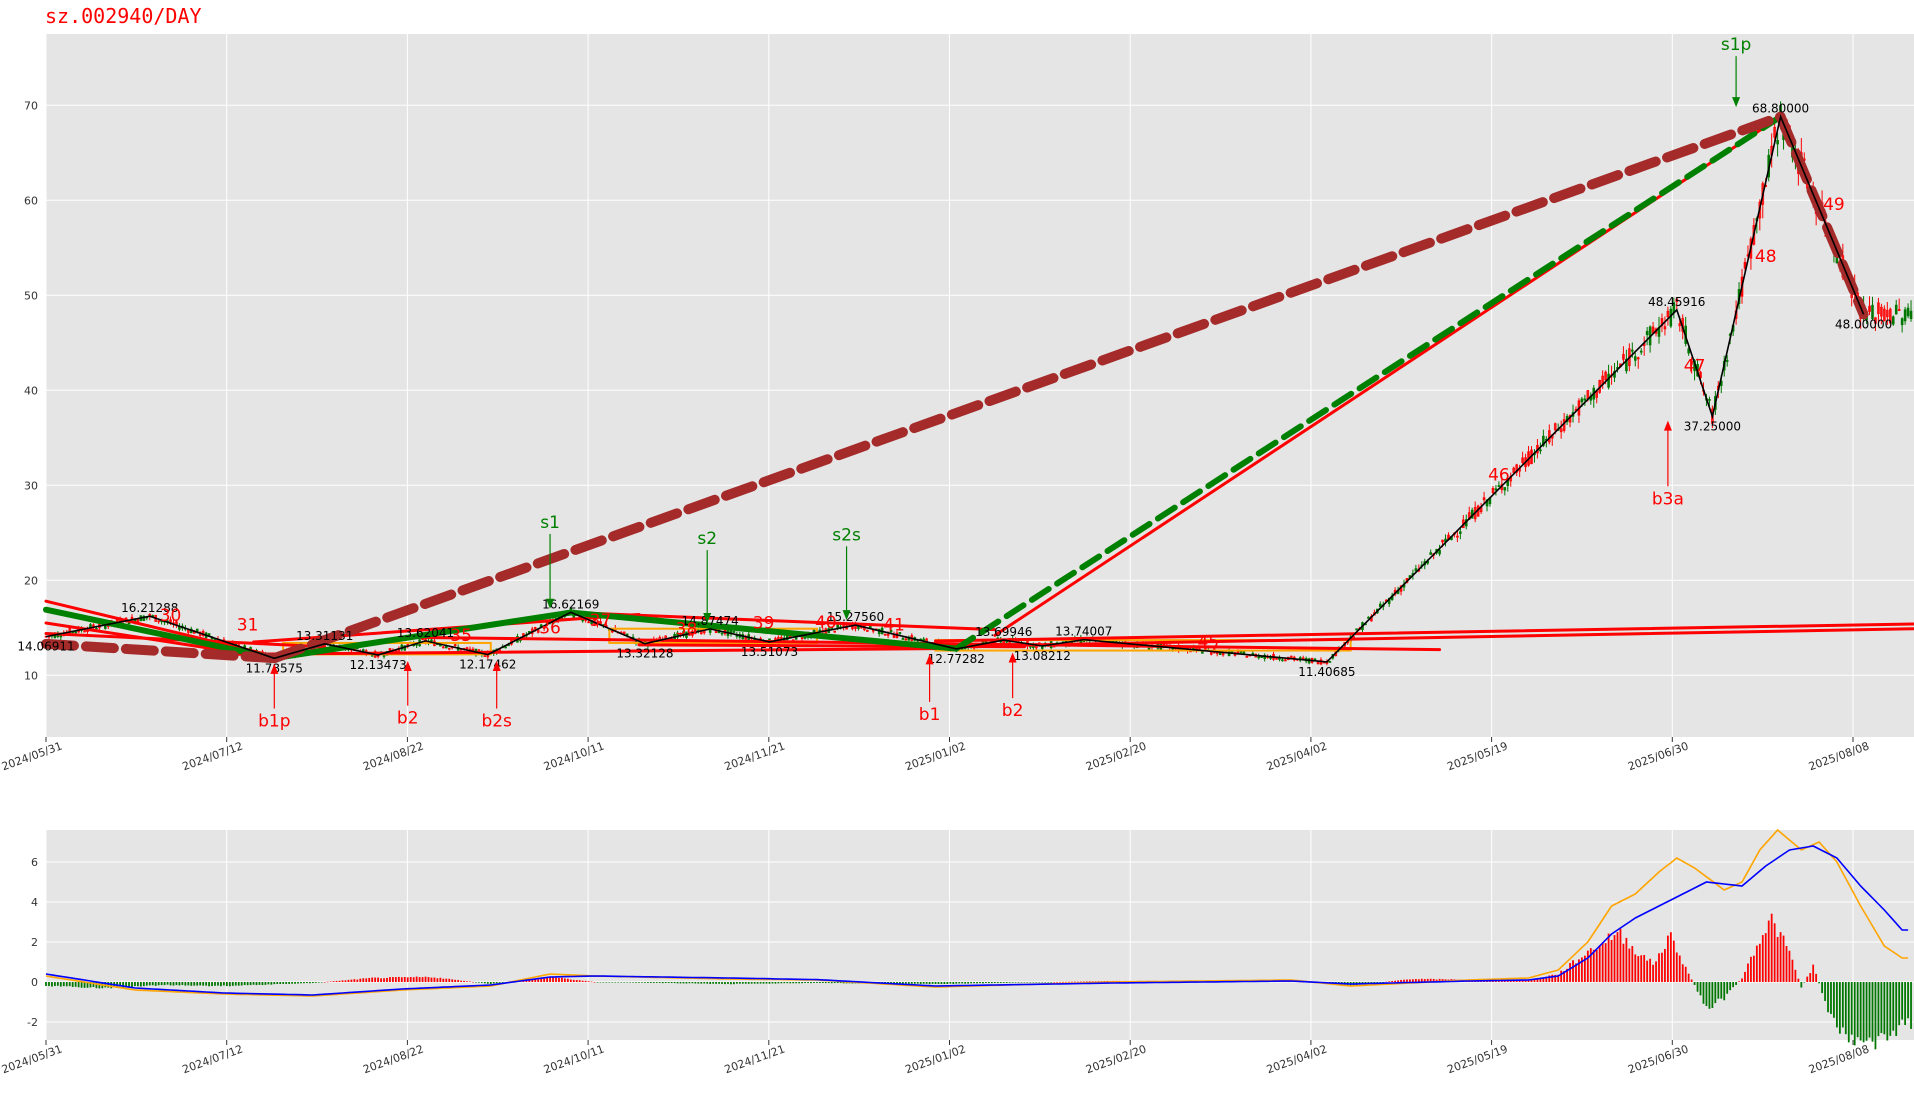 The width and height of the screenshot is (1914, 1093). Describe the element at coordinates (31, 200) in the screenshot. I see `price-y-tick-label: 60` at that location.